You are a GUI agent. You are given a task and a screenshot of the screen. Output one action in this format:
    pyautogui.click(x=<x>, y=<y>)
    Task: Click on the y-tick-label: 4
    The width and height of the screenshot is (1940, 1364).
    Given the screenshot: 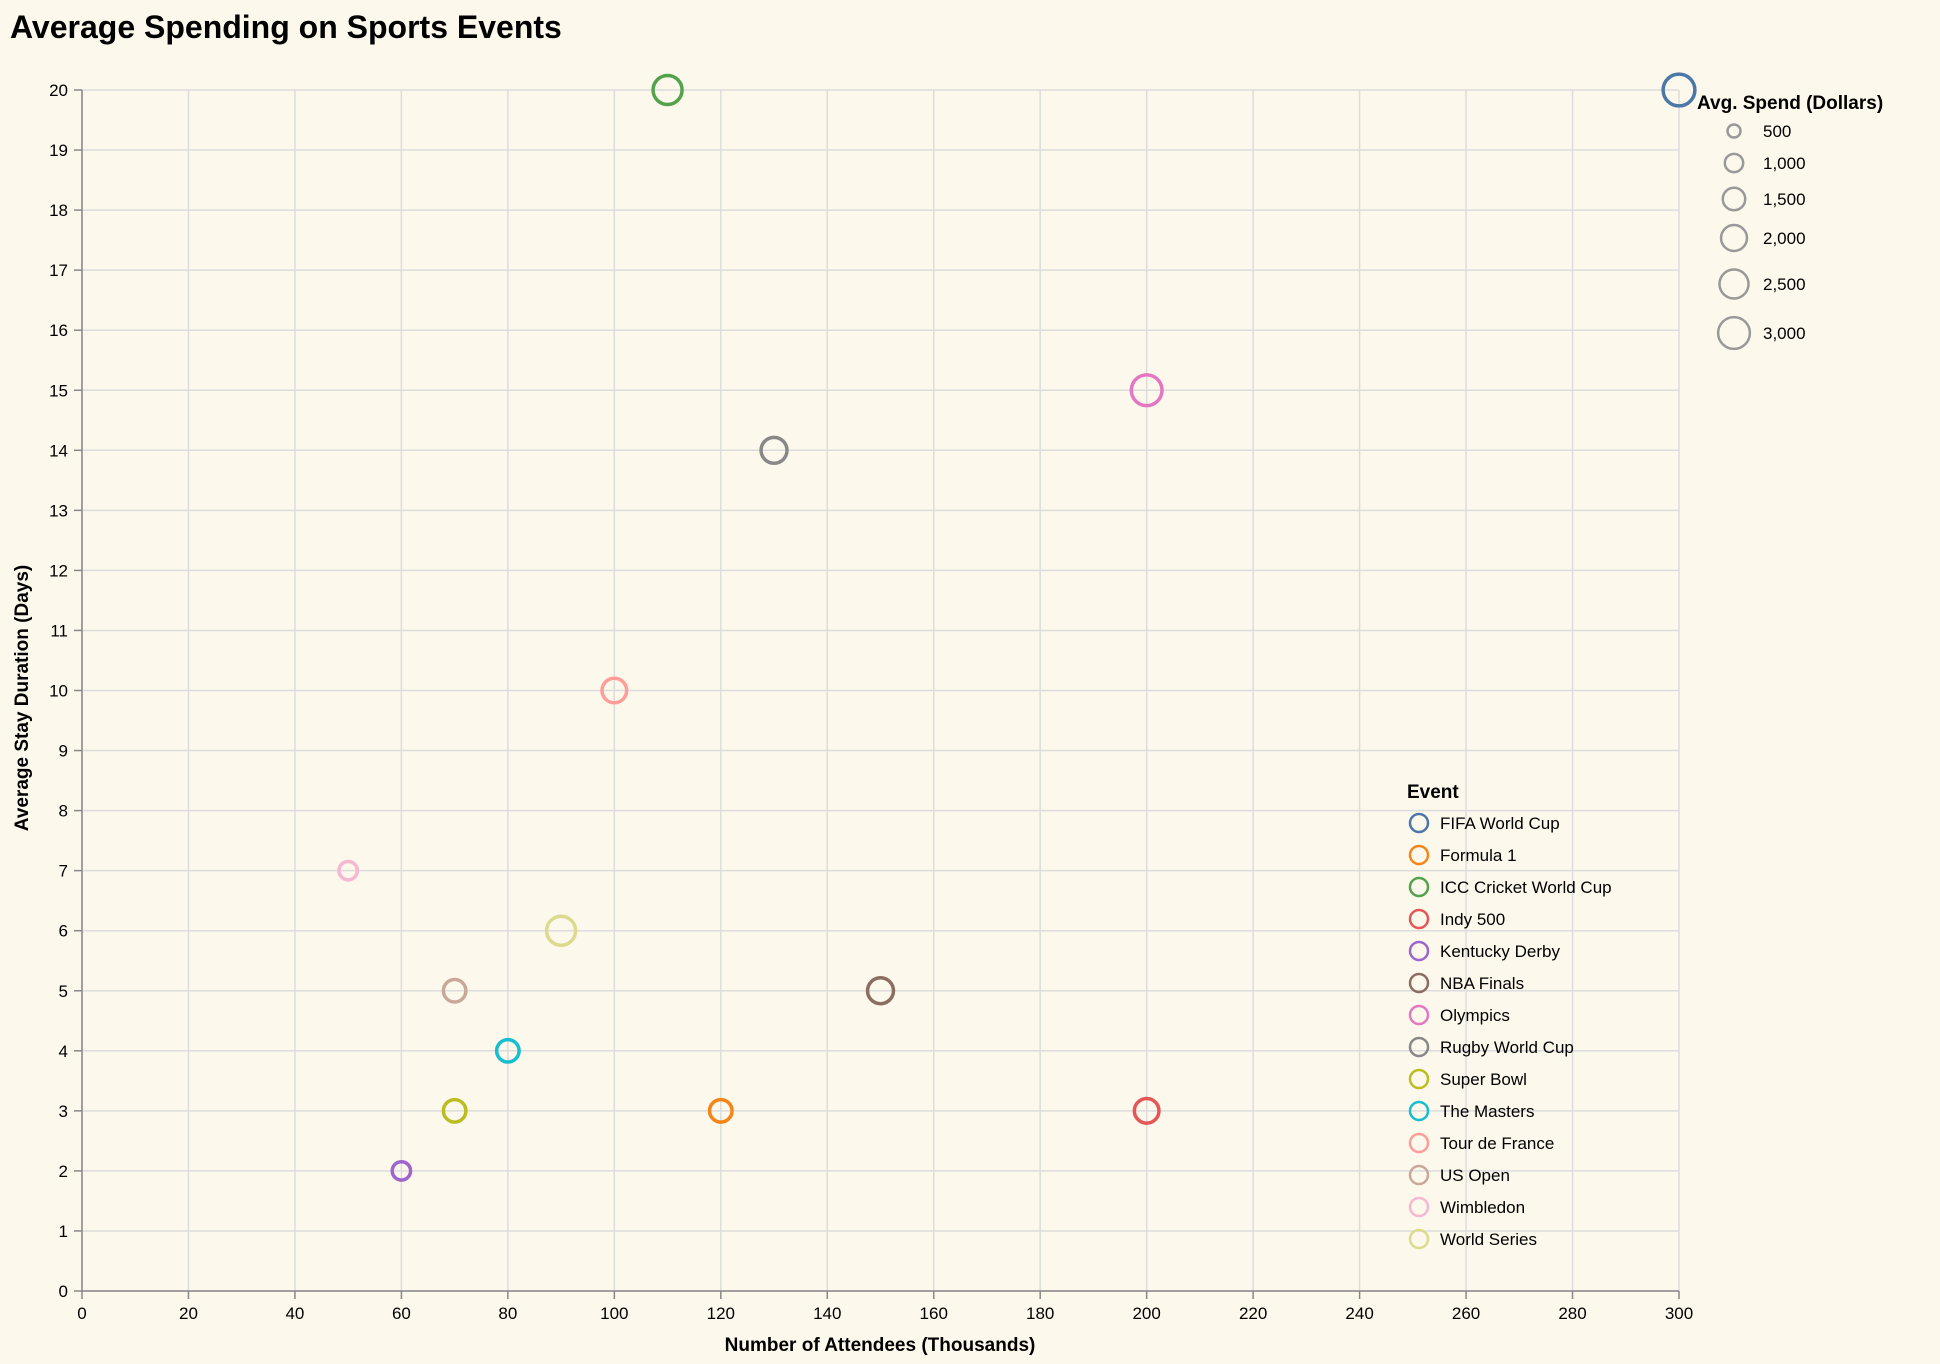 What is the action you would take?
    pyautogui.click(x=63, y=1051)
    